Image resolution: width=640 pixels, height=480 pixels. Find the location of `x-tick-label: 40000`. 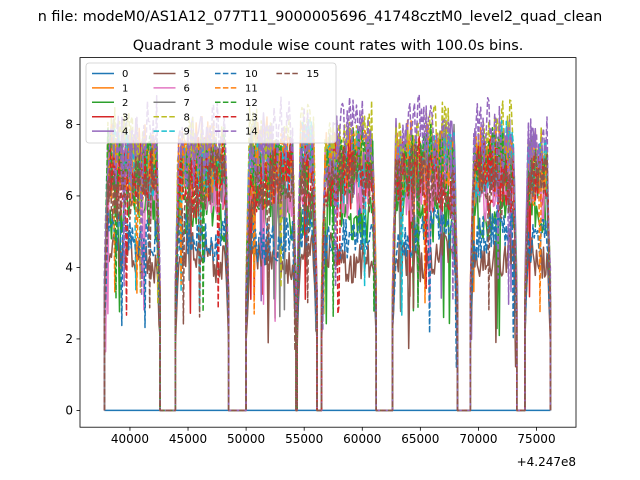

x-tick-label: 40000 is located at coordinates (130, 439).